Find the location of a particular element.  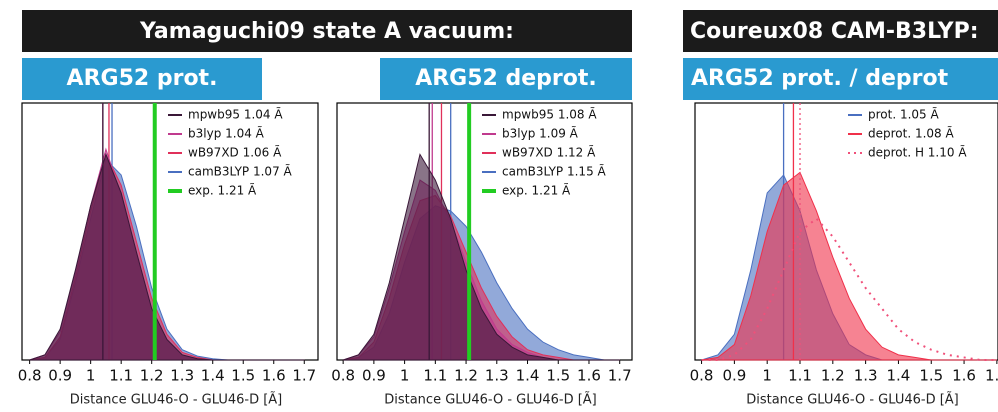

legend-label: wB97XD 1.06 Ã is located at coordinates (235, 152).